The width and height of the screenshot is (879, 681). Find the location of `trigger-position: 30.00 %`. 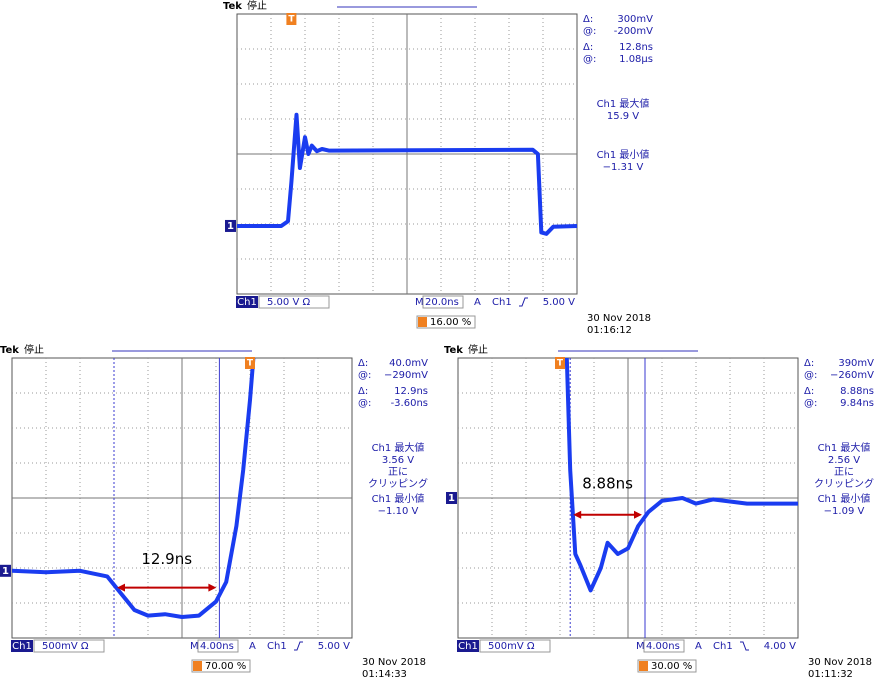

trigger-position: 30.00 % is located at coordinates (671, 666).